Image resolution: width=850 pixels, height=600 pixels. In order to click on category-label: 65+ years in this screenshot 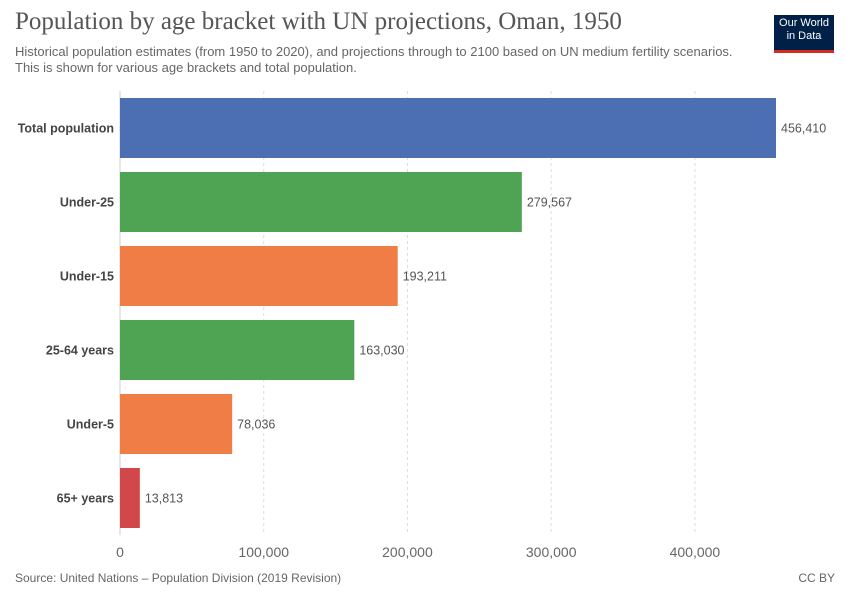, I will do `click(85, 499)`.